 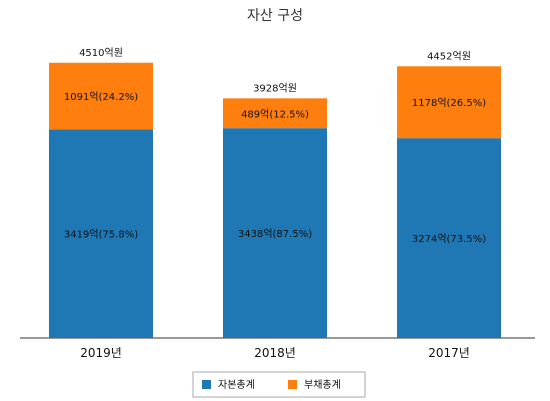 I want to click on legend: 자본총계 부채총계, so click(x=279, y=384).